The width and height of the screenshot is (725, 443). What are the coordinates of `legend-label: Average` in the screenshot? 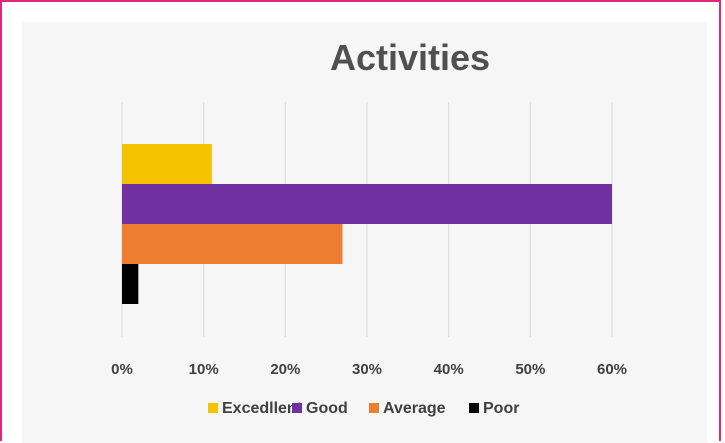 It's located at (414, 408).